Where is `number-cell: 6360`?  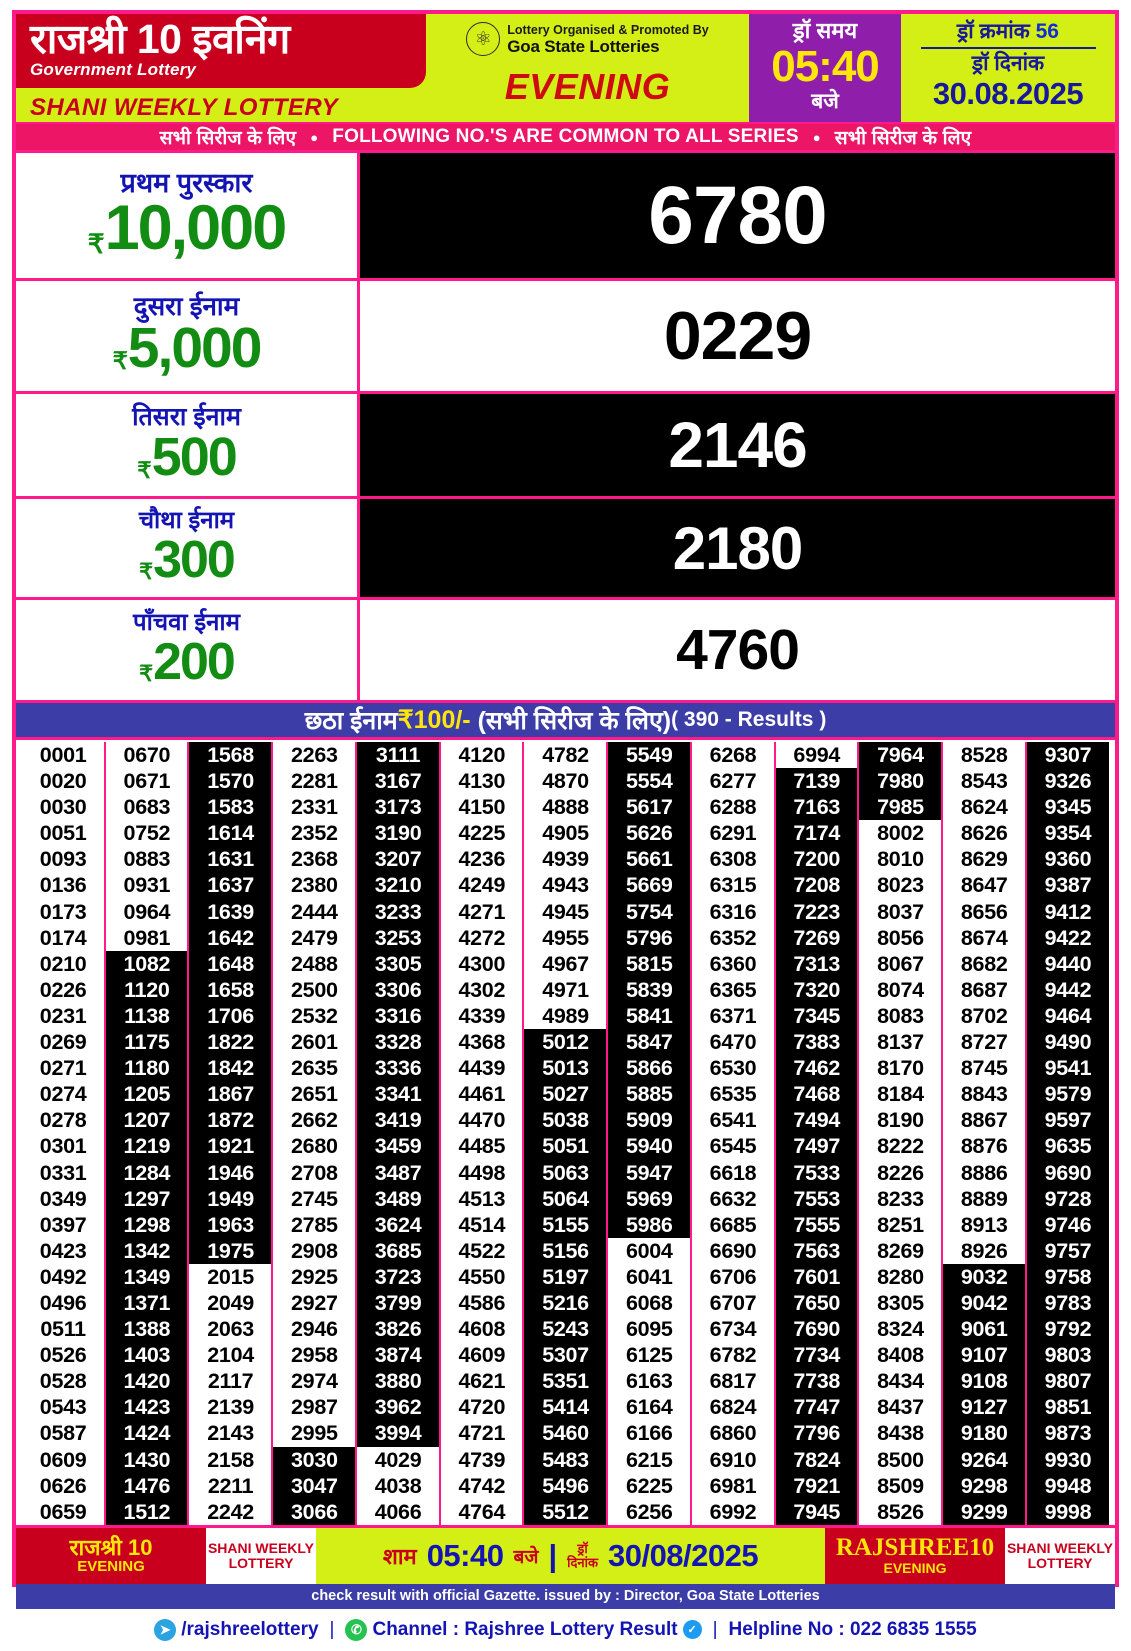 number-cell: 6360 is located at coordinates (733, 963).